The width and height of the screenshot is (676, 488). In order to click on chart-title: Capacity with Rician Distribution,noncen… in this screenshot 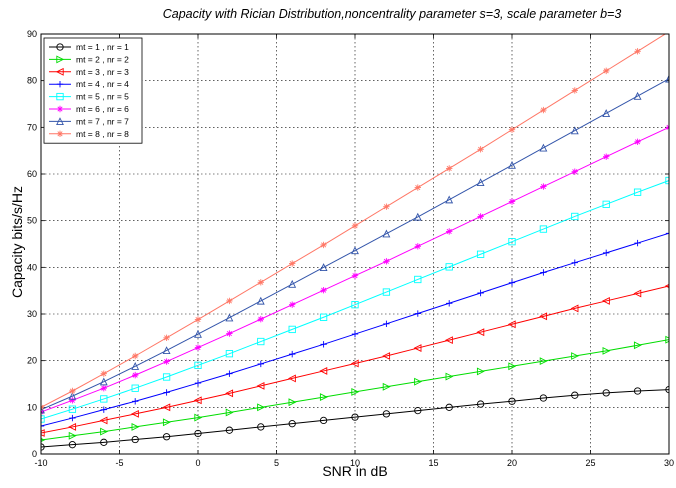, I will do `click(392, 14)`.